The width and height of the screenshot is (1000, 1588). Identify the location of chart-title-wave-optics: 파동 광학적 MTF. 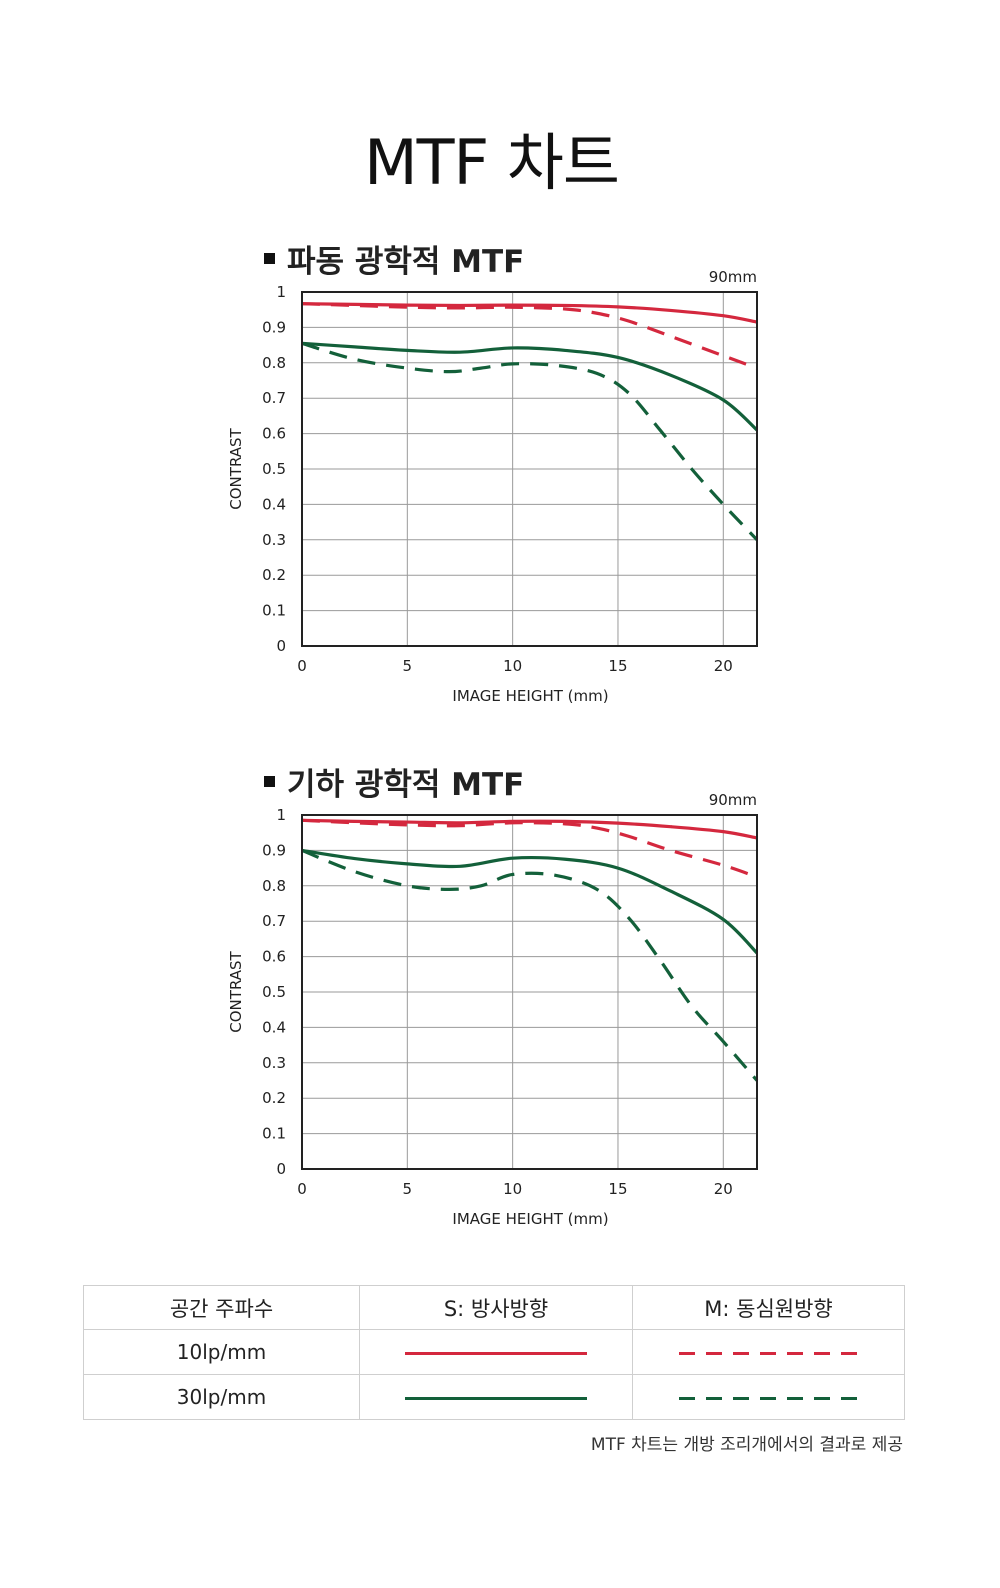
(394, 258).